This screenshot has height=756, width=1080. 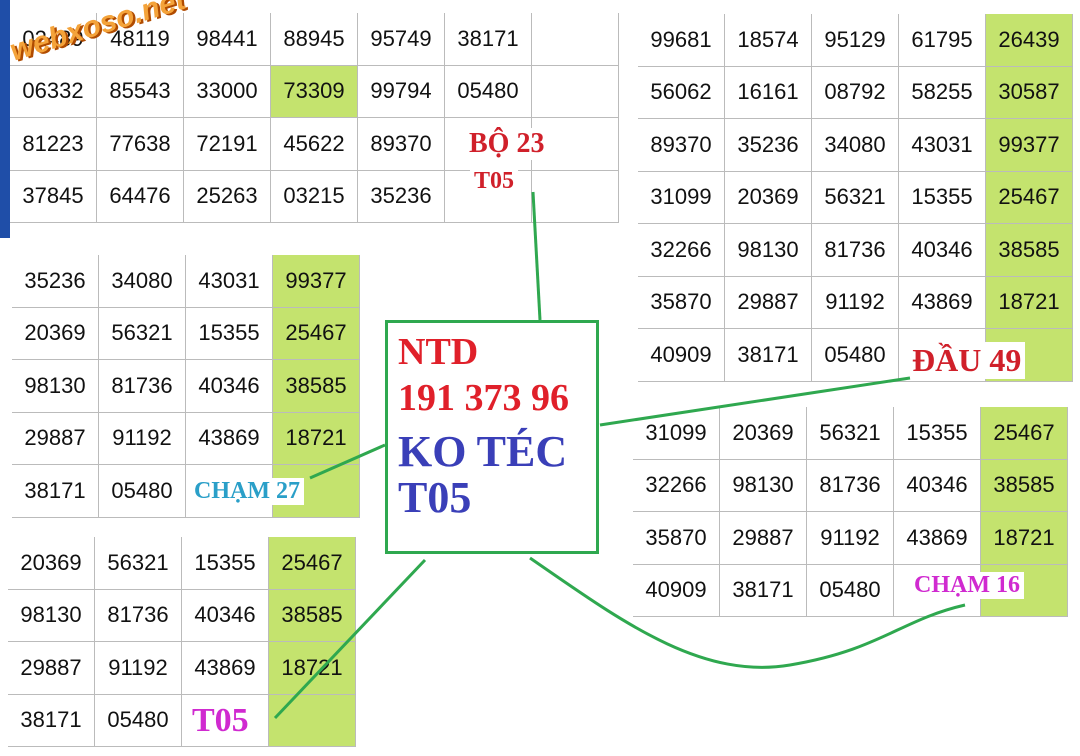 I want to click on table-cell: 08792, so click(x=855, y=92).